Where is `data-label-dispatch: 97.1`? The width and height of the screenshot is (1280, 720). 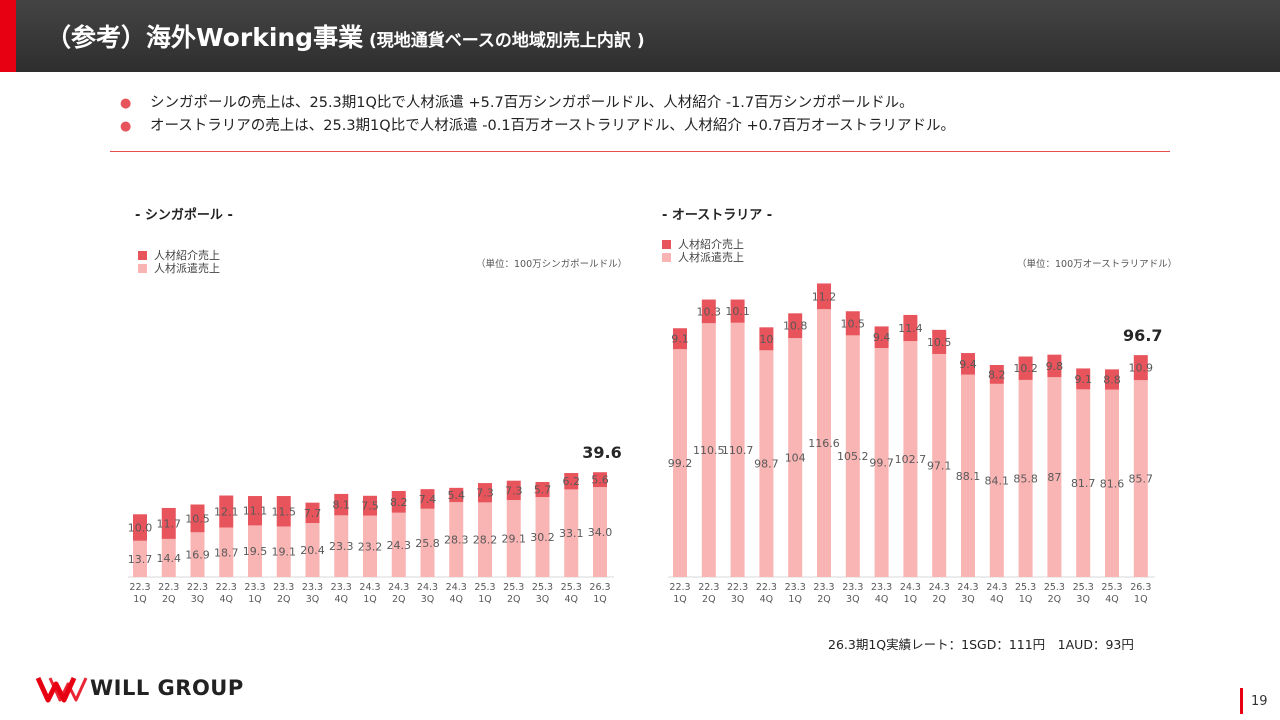
data-label-dispatch: 97.1 is located at coordinates (939, 465).